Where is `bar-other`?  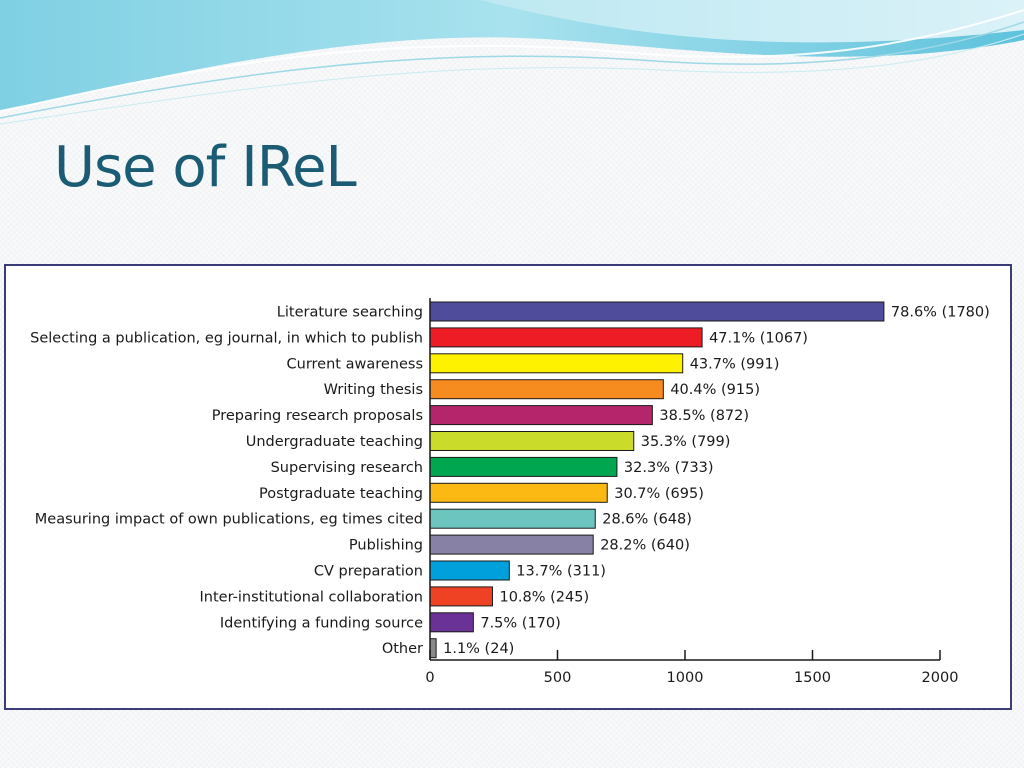 bar-other is located at coordinates (433, 648).